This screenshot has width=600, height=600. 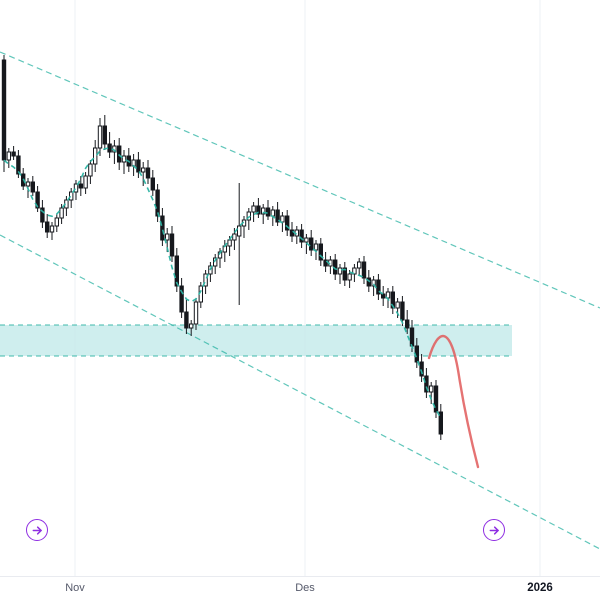 What do you see at coordinates (494, 530) in the screenshot?
I see `drawing-anchor-button-right` at bounding box center [494, 530].